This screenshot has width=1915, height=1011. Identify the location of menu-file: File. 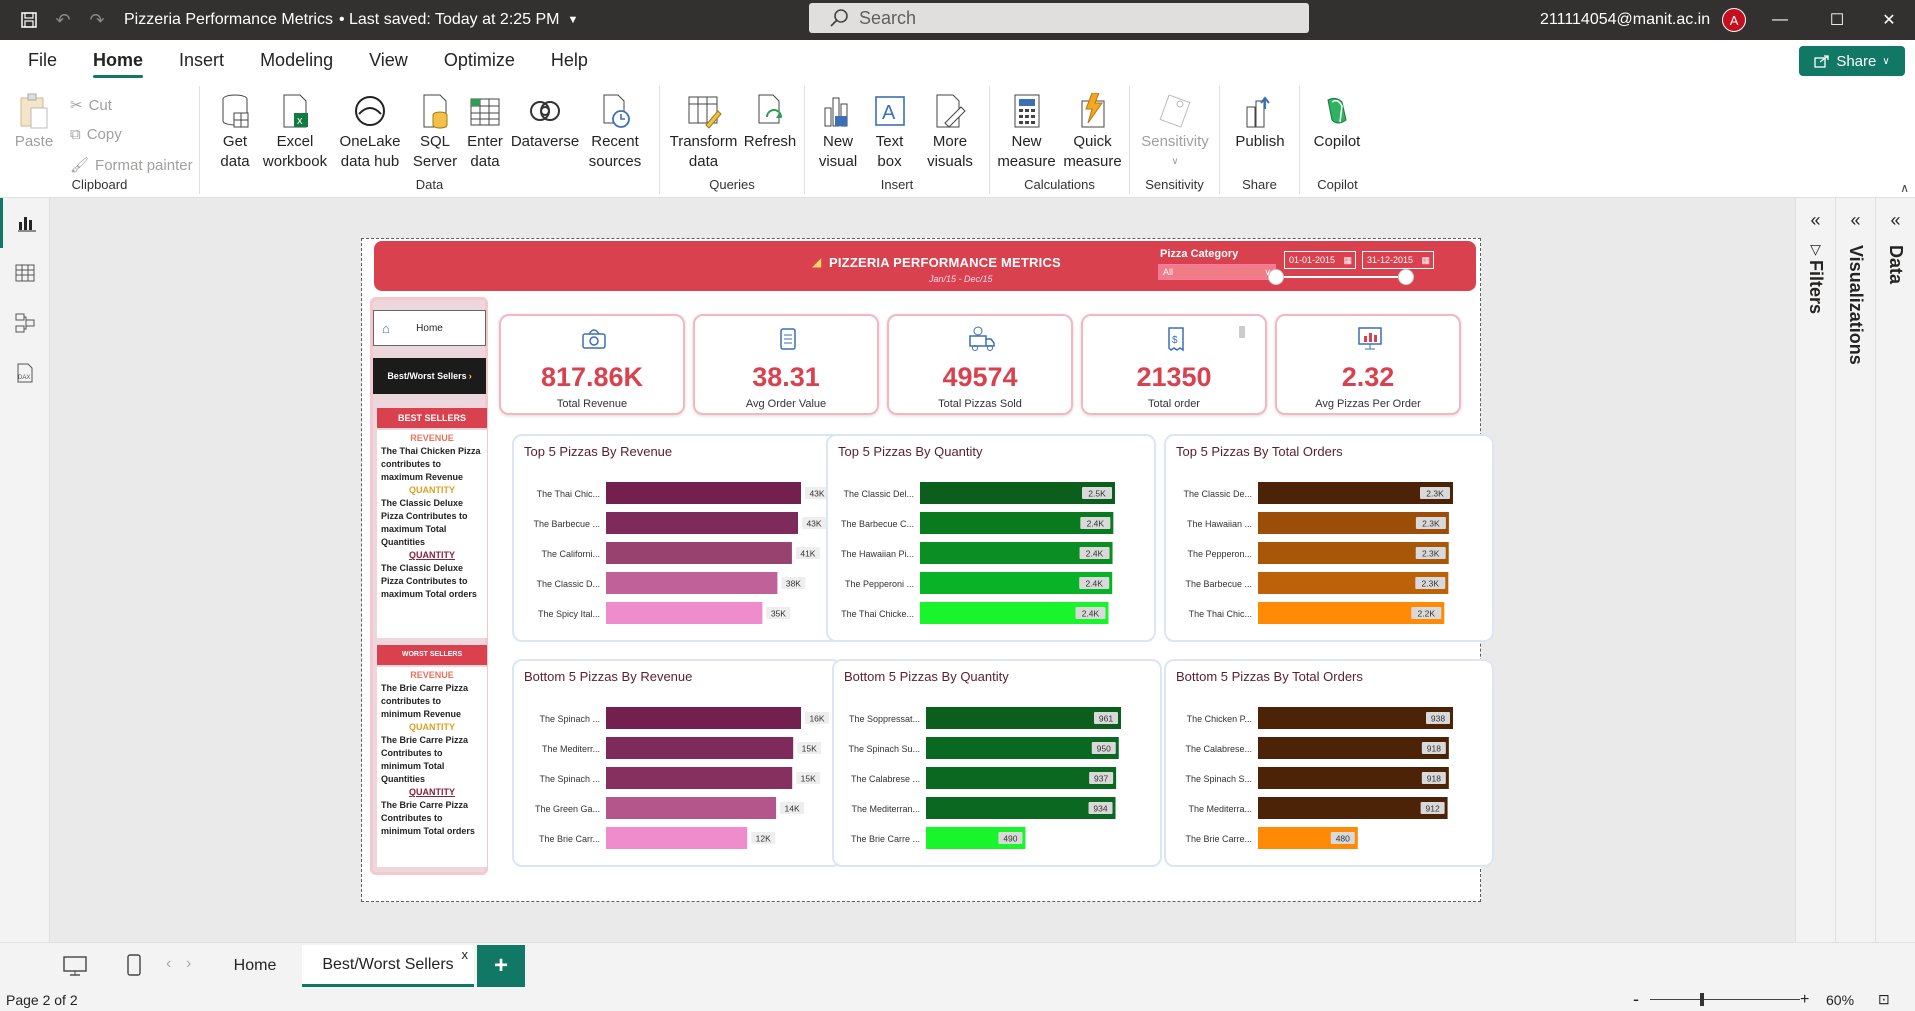
(43, 60).